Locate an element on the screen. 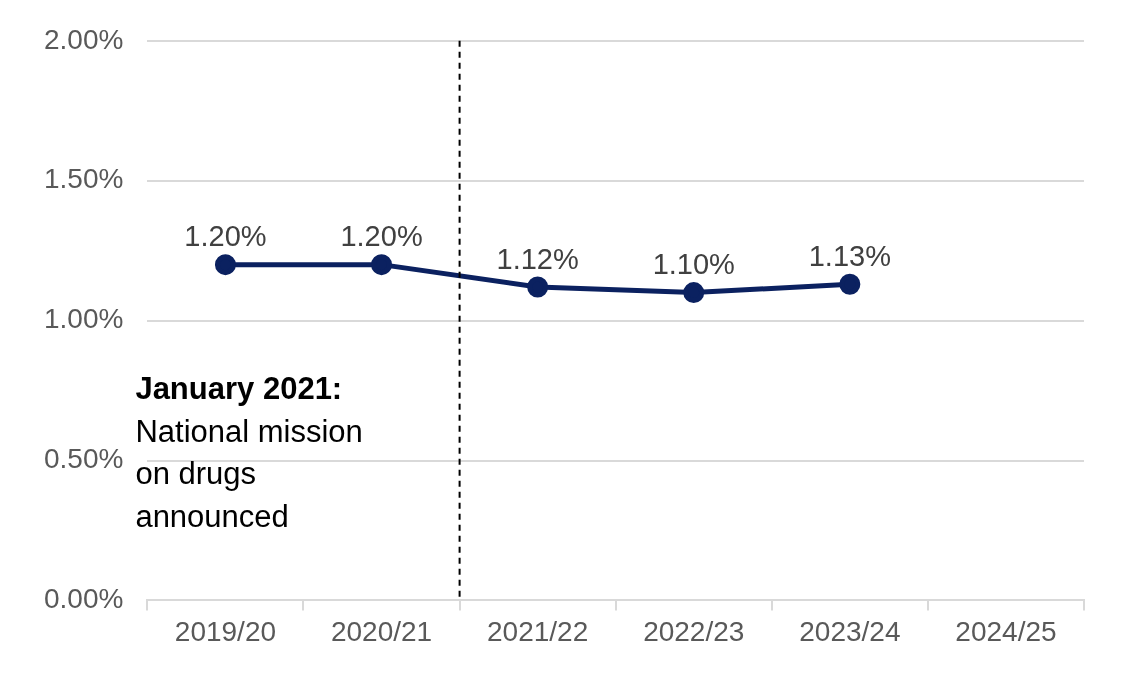 This screenshot has height=676, width=1128. annotation: National mission on drugs announced is located at coordinates (249, 473).